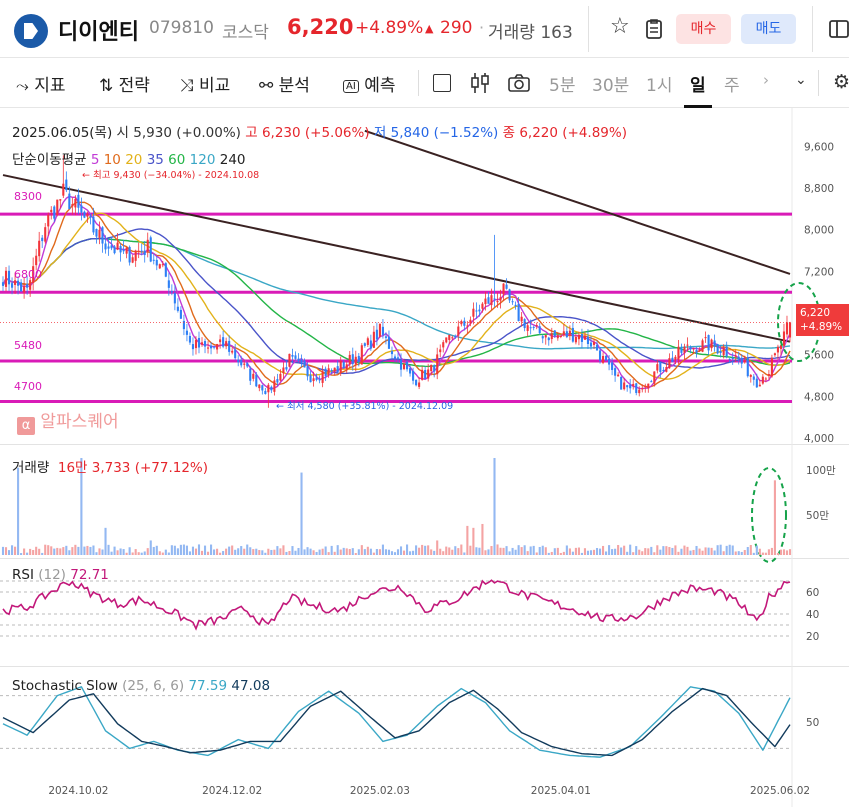 The width and height of the screenshot is (849, 807). What do you see at coordinates (841, 82) in the screenshot?
I see `settings-gear-icon: ⚙` at bounding box center [841, 82].